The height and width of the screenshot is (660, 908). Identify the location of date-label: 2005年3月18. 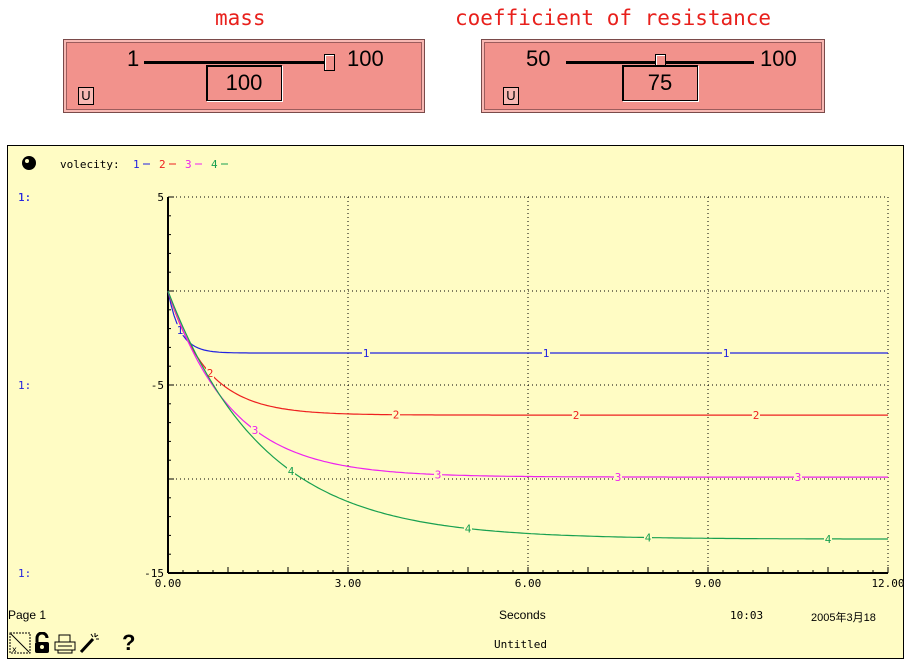
(843, 618).